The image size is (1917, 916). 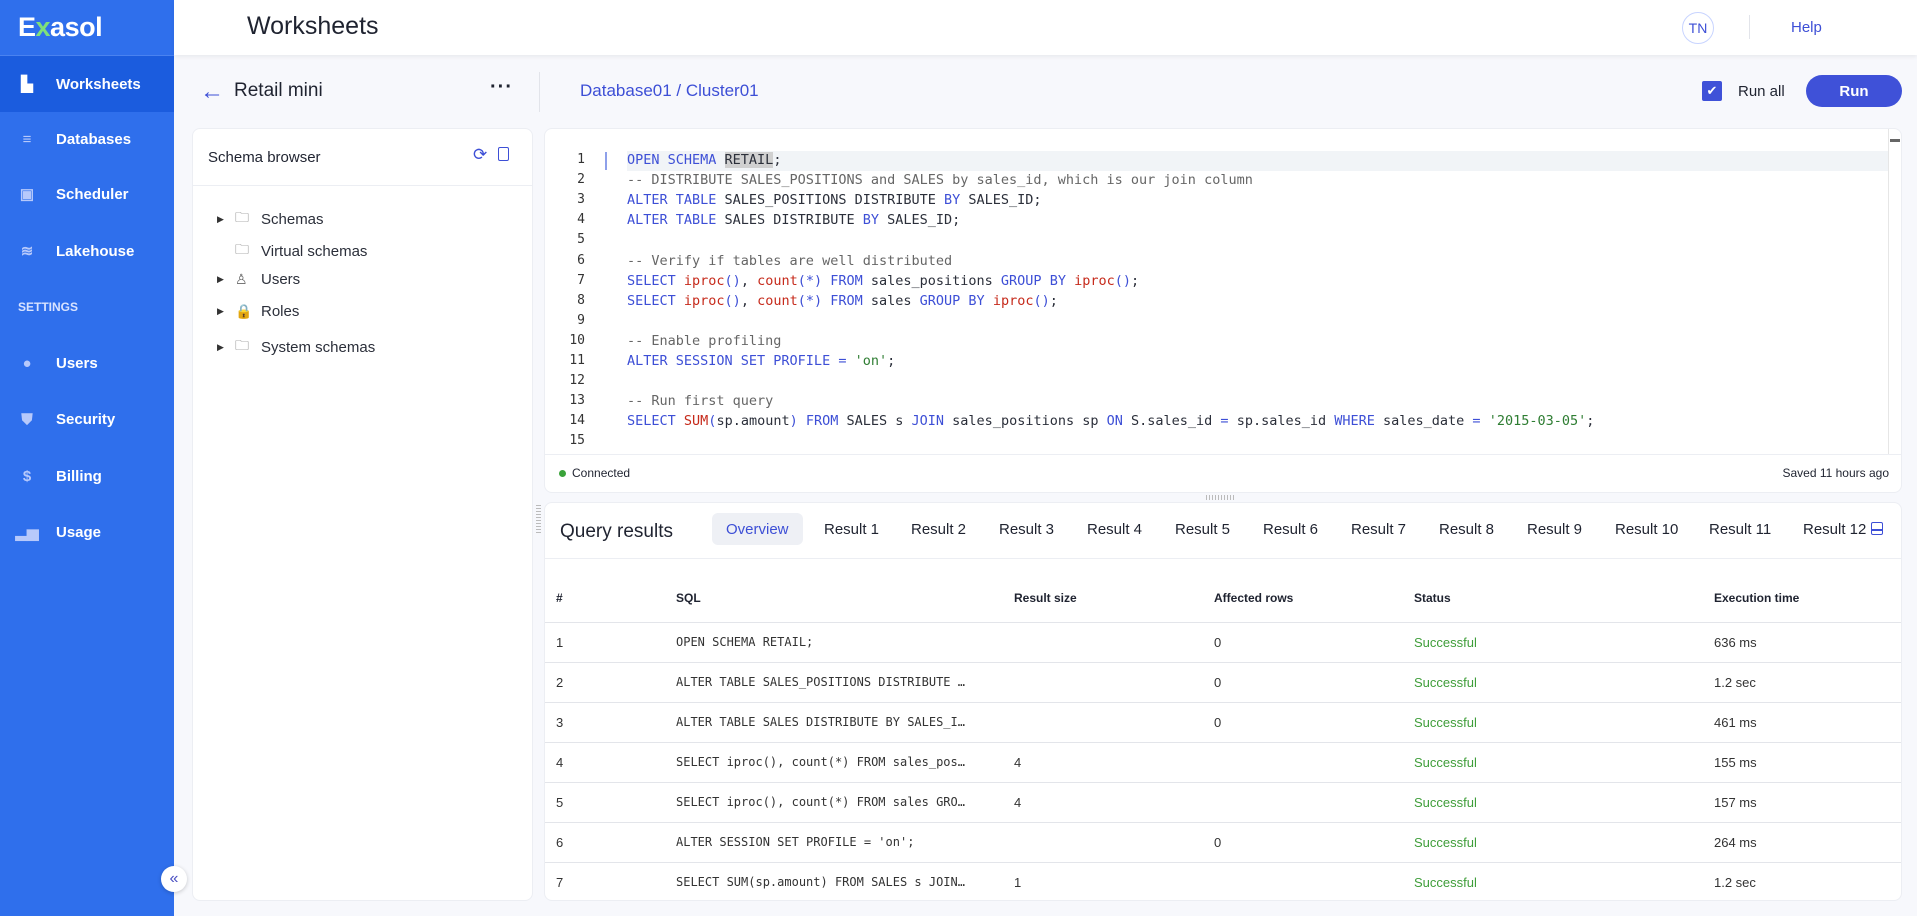 I want to click on tab-result-2: Result 2, so click(x=939, y=529).